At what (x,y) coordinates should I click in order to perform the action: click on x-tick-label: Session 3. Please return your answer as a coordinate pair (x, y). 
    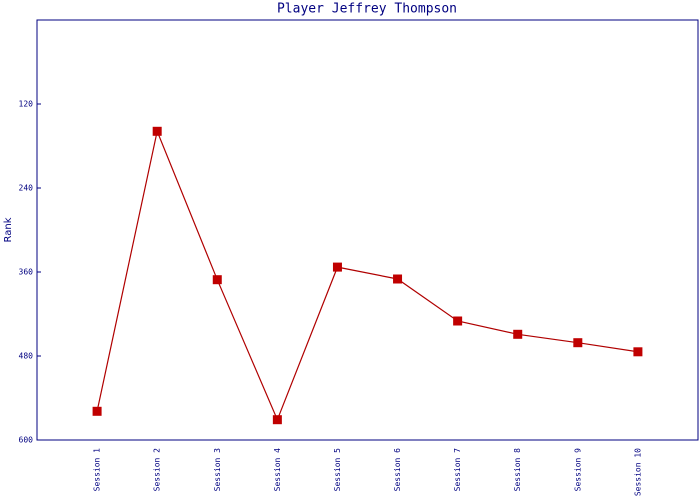
    Looking at the image, I should click on (217, 470).